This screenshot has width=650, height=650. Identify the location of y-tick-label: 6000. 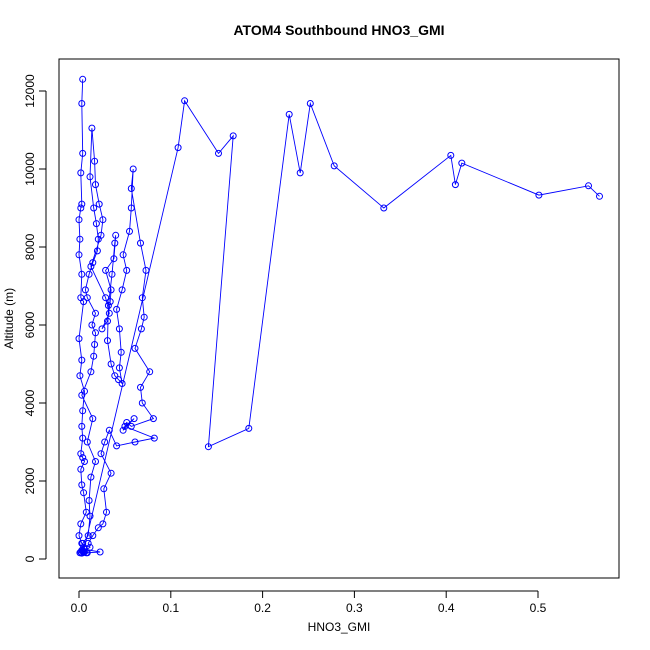
(30, 324).